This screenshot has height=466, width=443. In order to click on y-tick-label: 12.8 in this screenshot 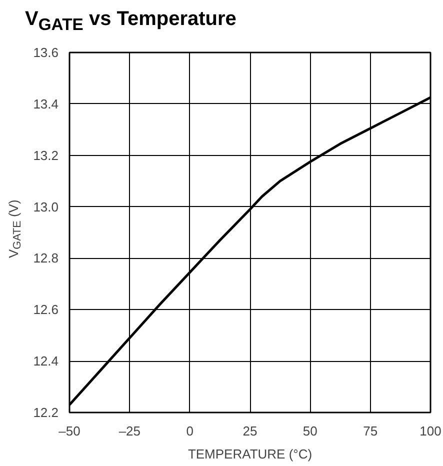, I will do `click(46, 258)`.